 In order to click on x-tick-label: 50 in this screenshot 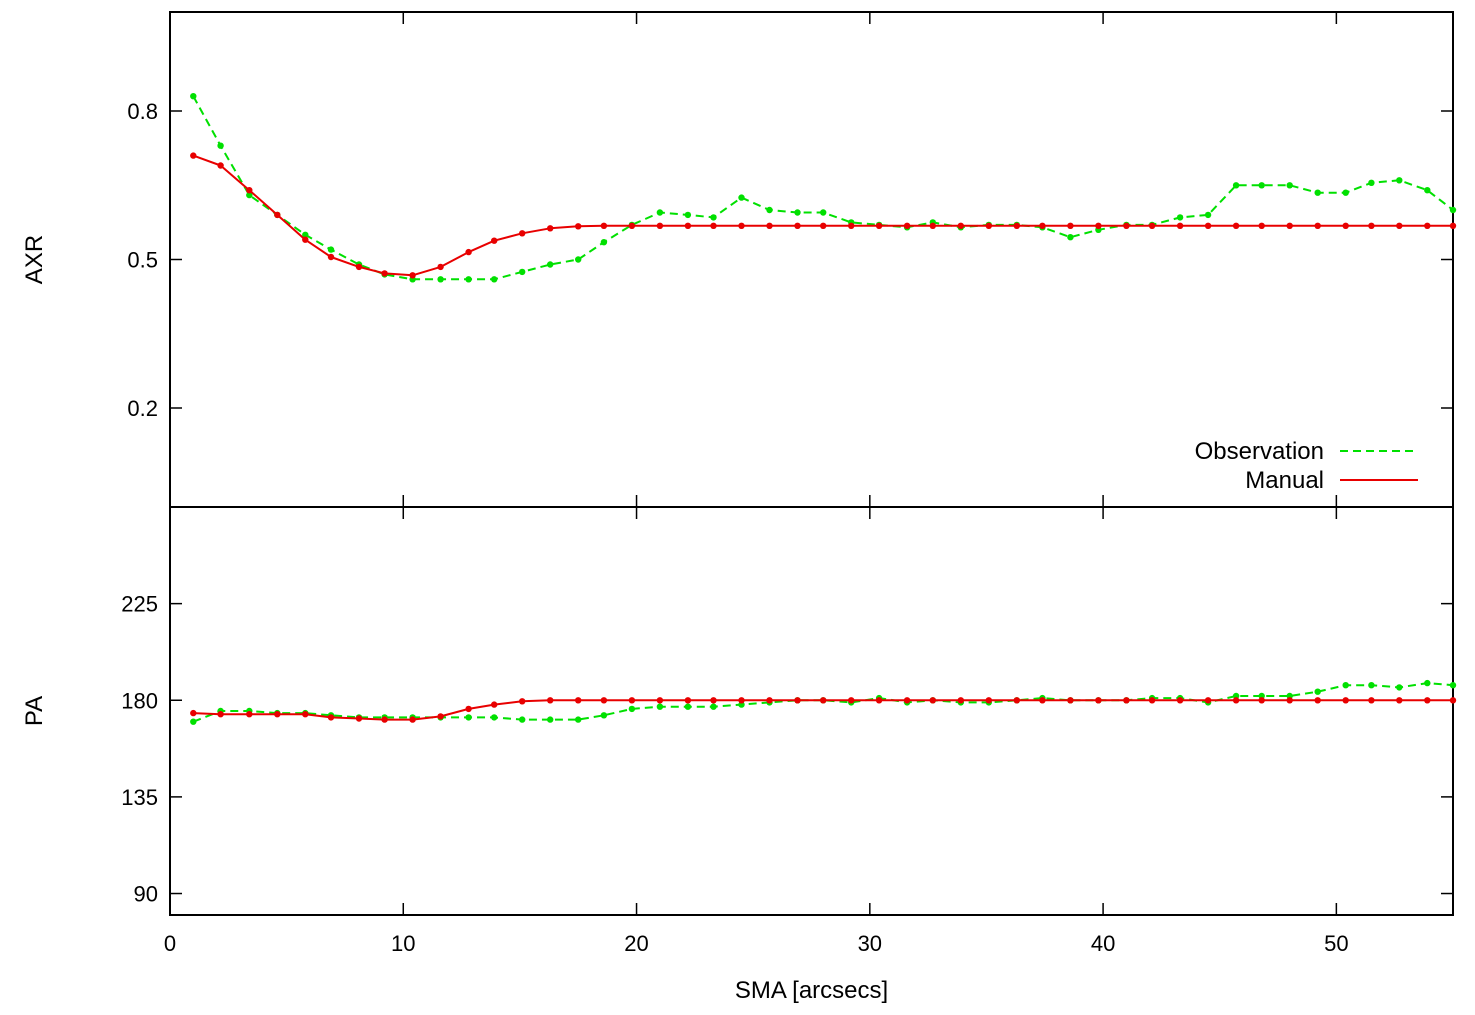, I will do `click(1336, 943)`.